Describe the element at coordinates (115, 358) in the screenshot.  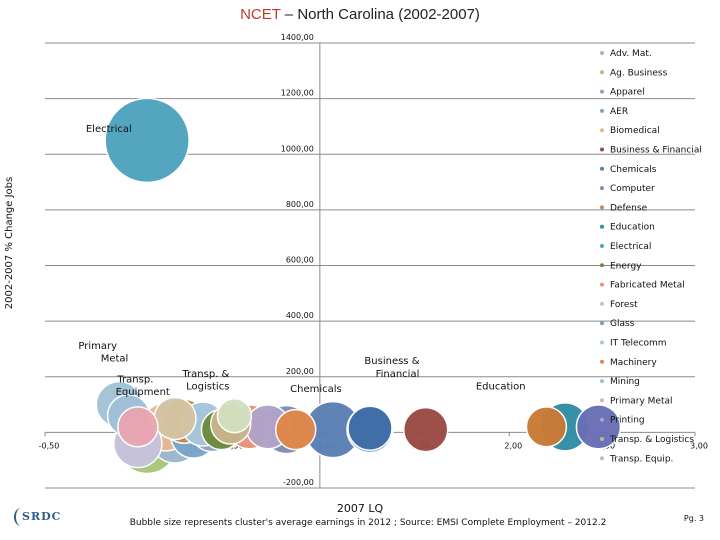
I see `bubble-annotation: Metal` at that location.